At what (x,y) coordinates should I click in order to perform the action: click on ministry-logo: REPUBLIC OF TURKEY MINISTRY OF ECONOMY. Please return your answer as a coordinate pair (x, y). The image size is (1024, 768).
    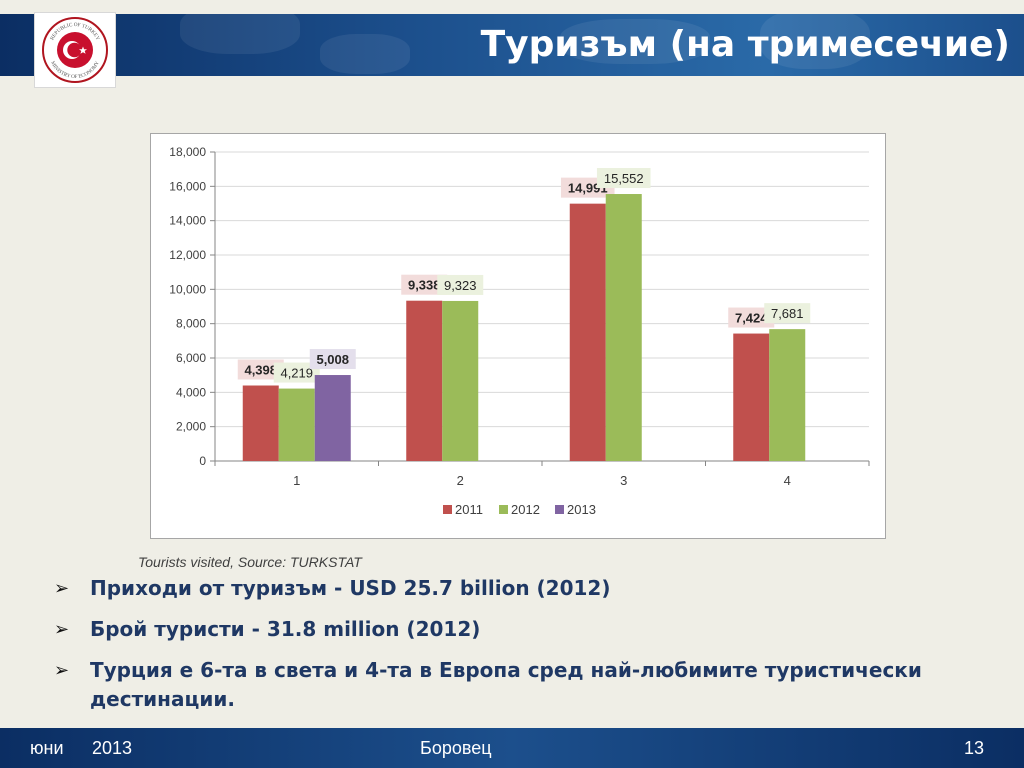
    Looking at the image, I should click on (75, 50).